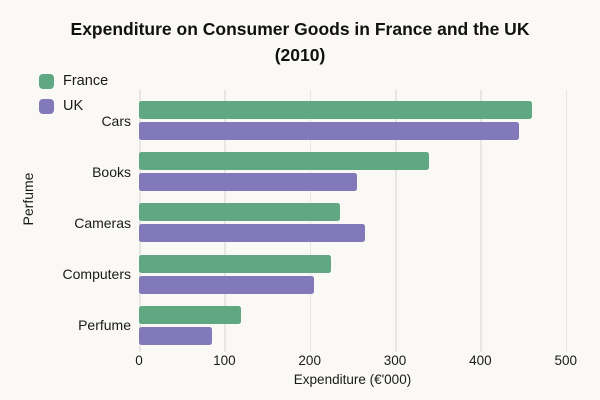 This screenshot has width=600, height=400. What do you see at coordinates (96, 274) in the screenshot?
I see `category-label-computers: Computers` at bounding box center [96, 274].